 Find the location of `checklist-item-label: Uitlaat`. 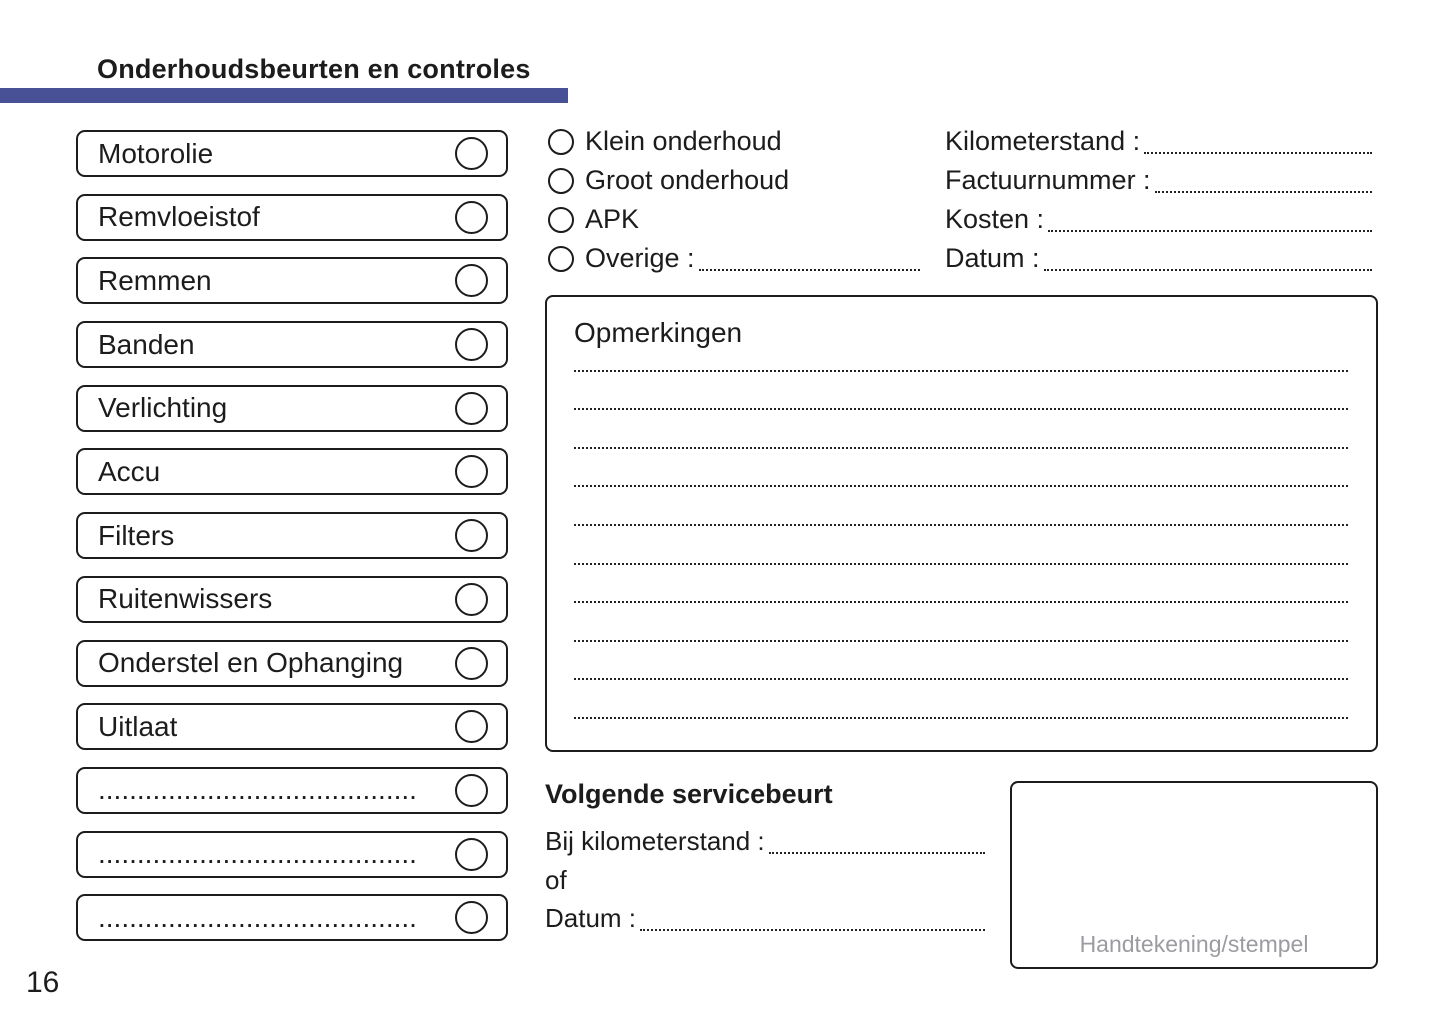

checklist-item-label: Uitlaat is located at coordinates (138, 726).